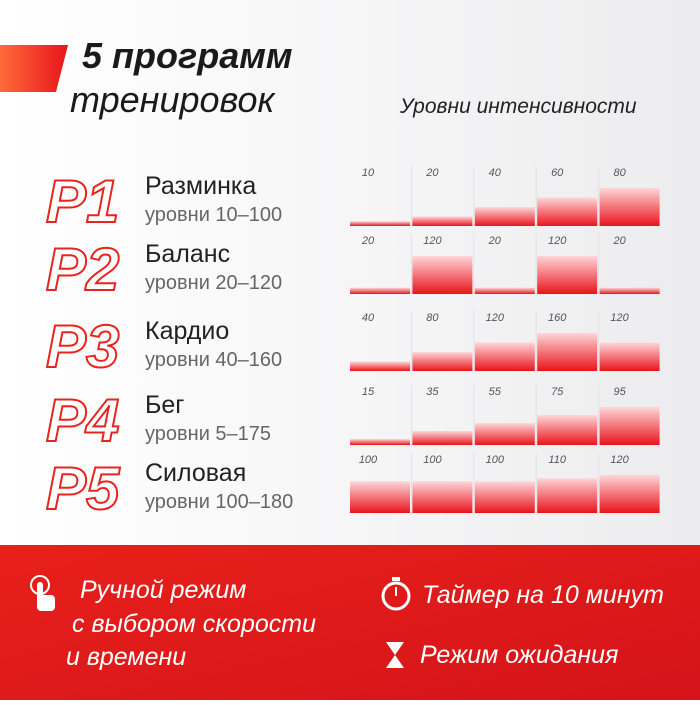 This screenshot has height=705, width=700. I want to click on program-name: Разминка, so click(200, 186).